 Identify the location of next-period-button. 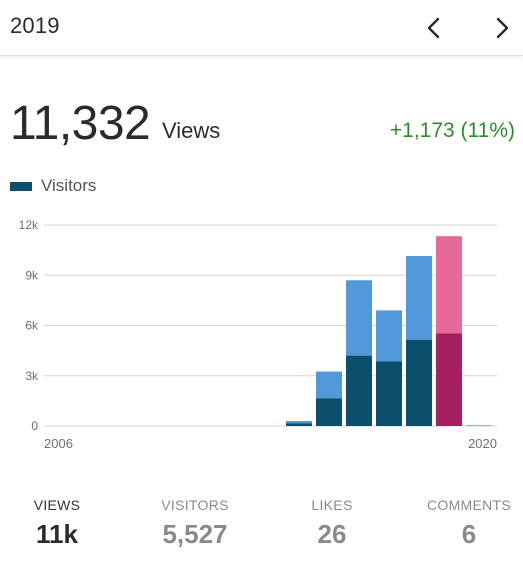
(502, 28).